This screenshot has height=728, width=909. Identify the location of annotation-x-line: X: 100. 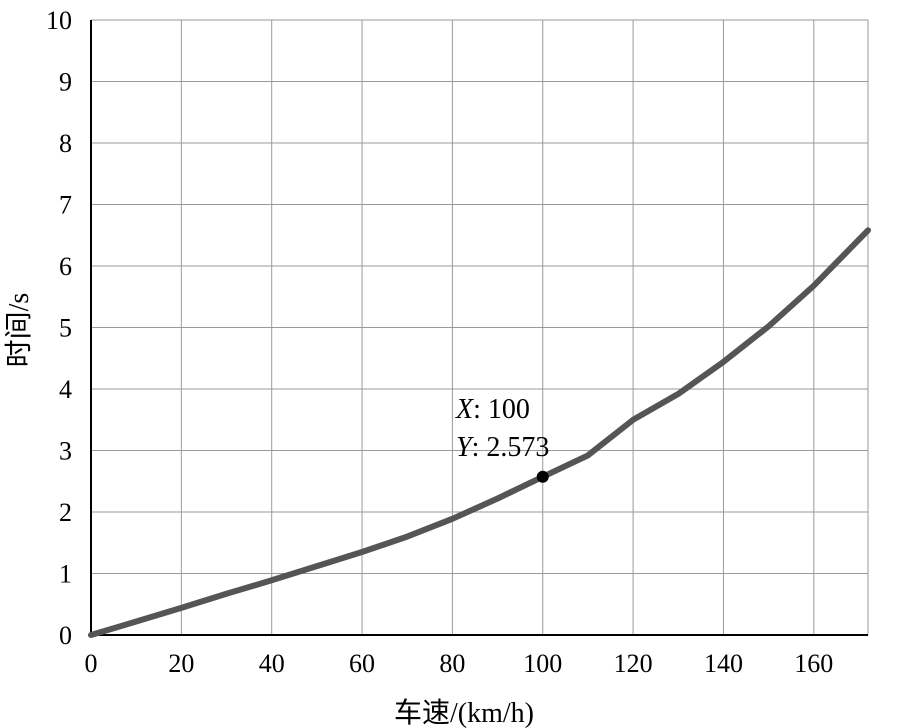
(492, 409).